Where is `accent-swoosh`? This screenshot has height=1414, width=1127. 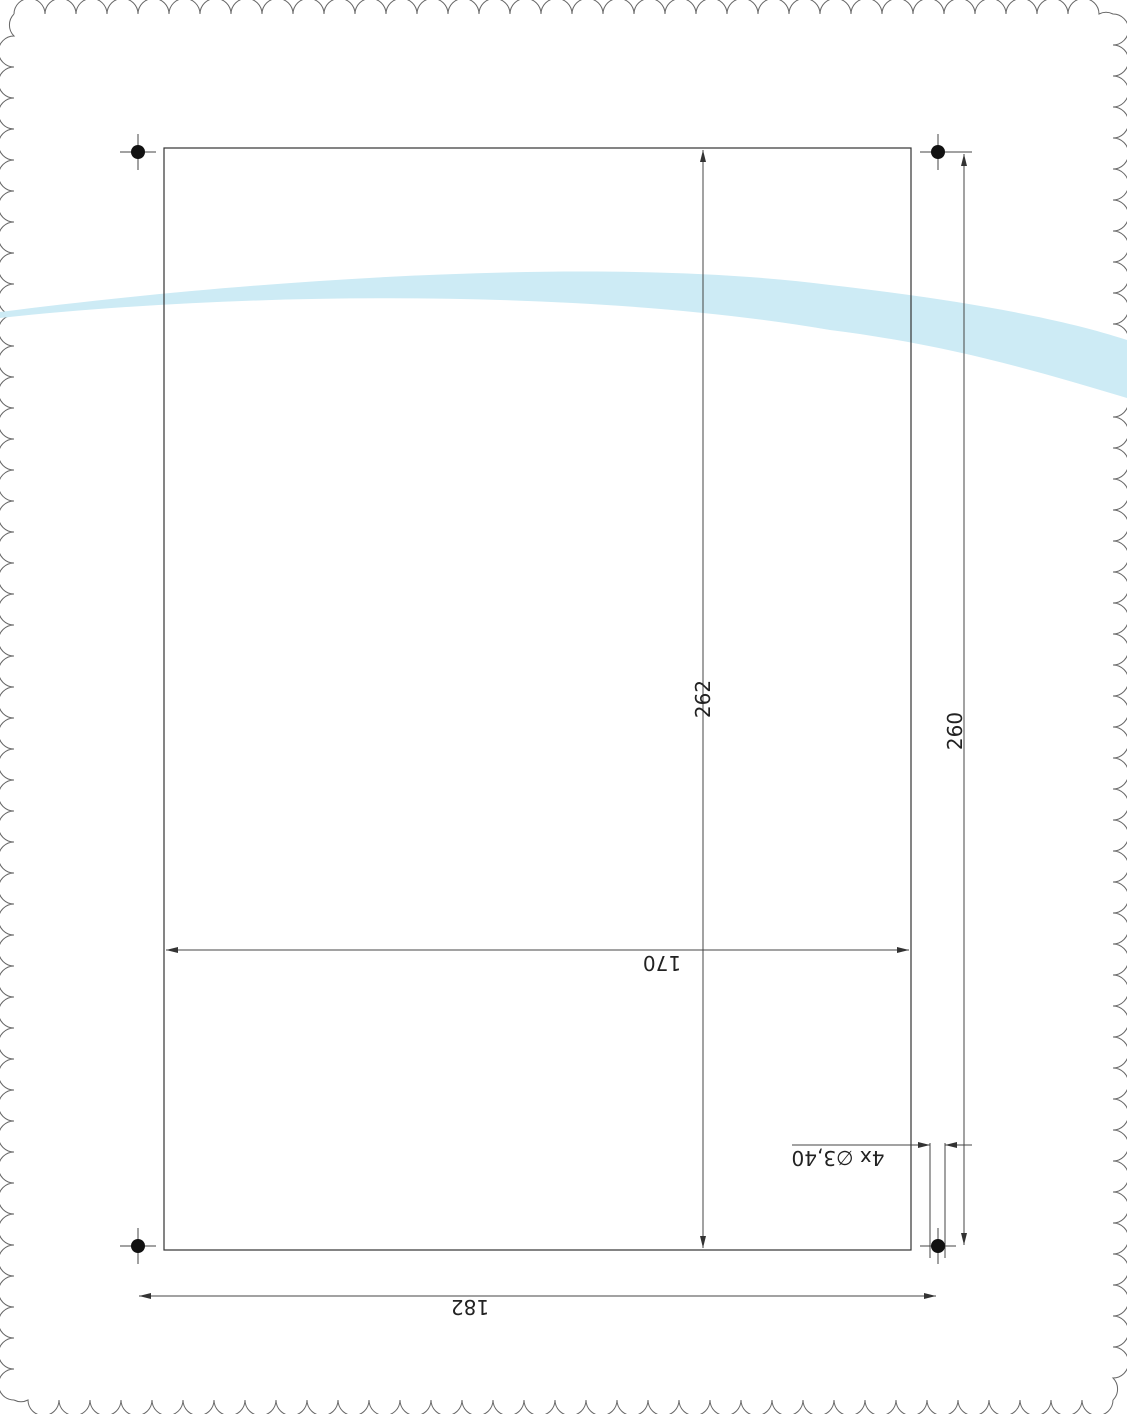
accent-swoosh is located at coordinates (563, 334).